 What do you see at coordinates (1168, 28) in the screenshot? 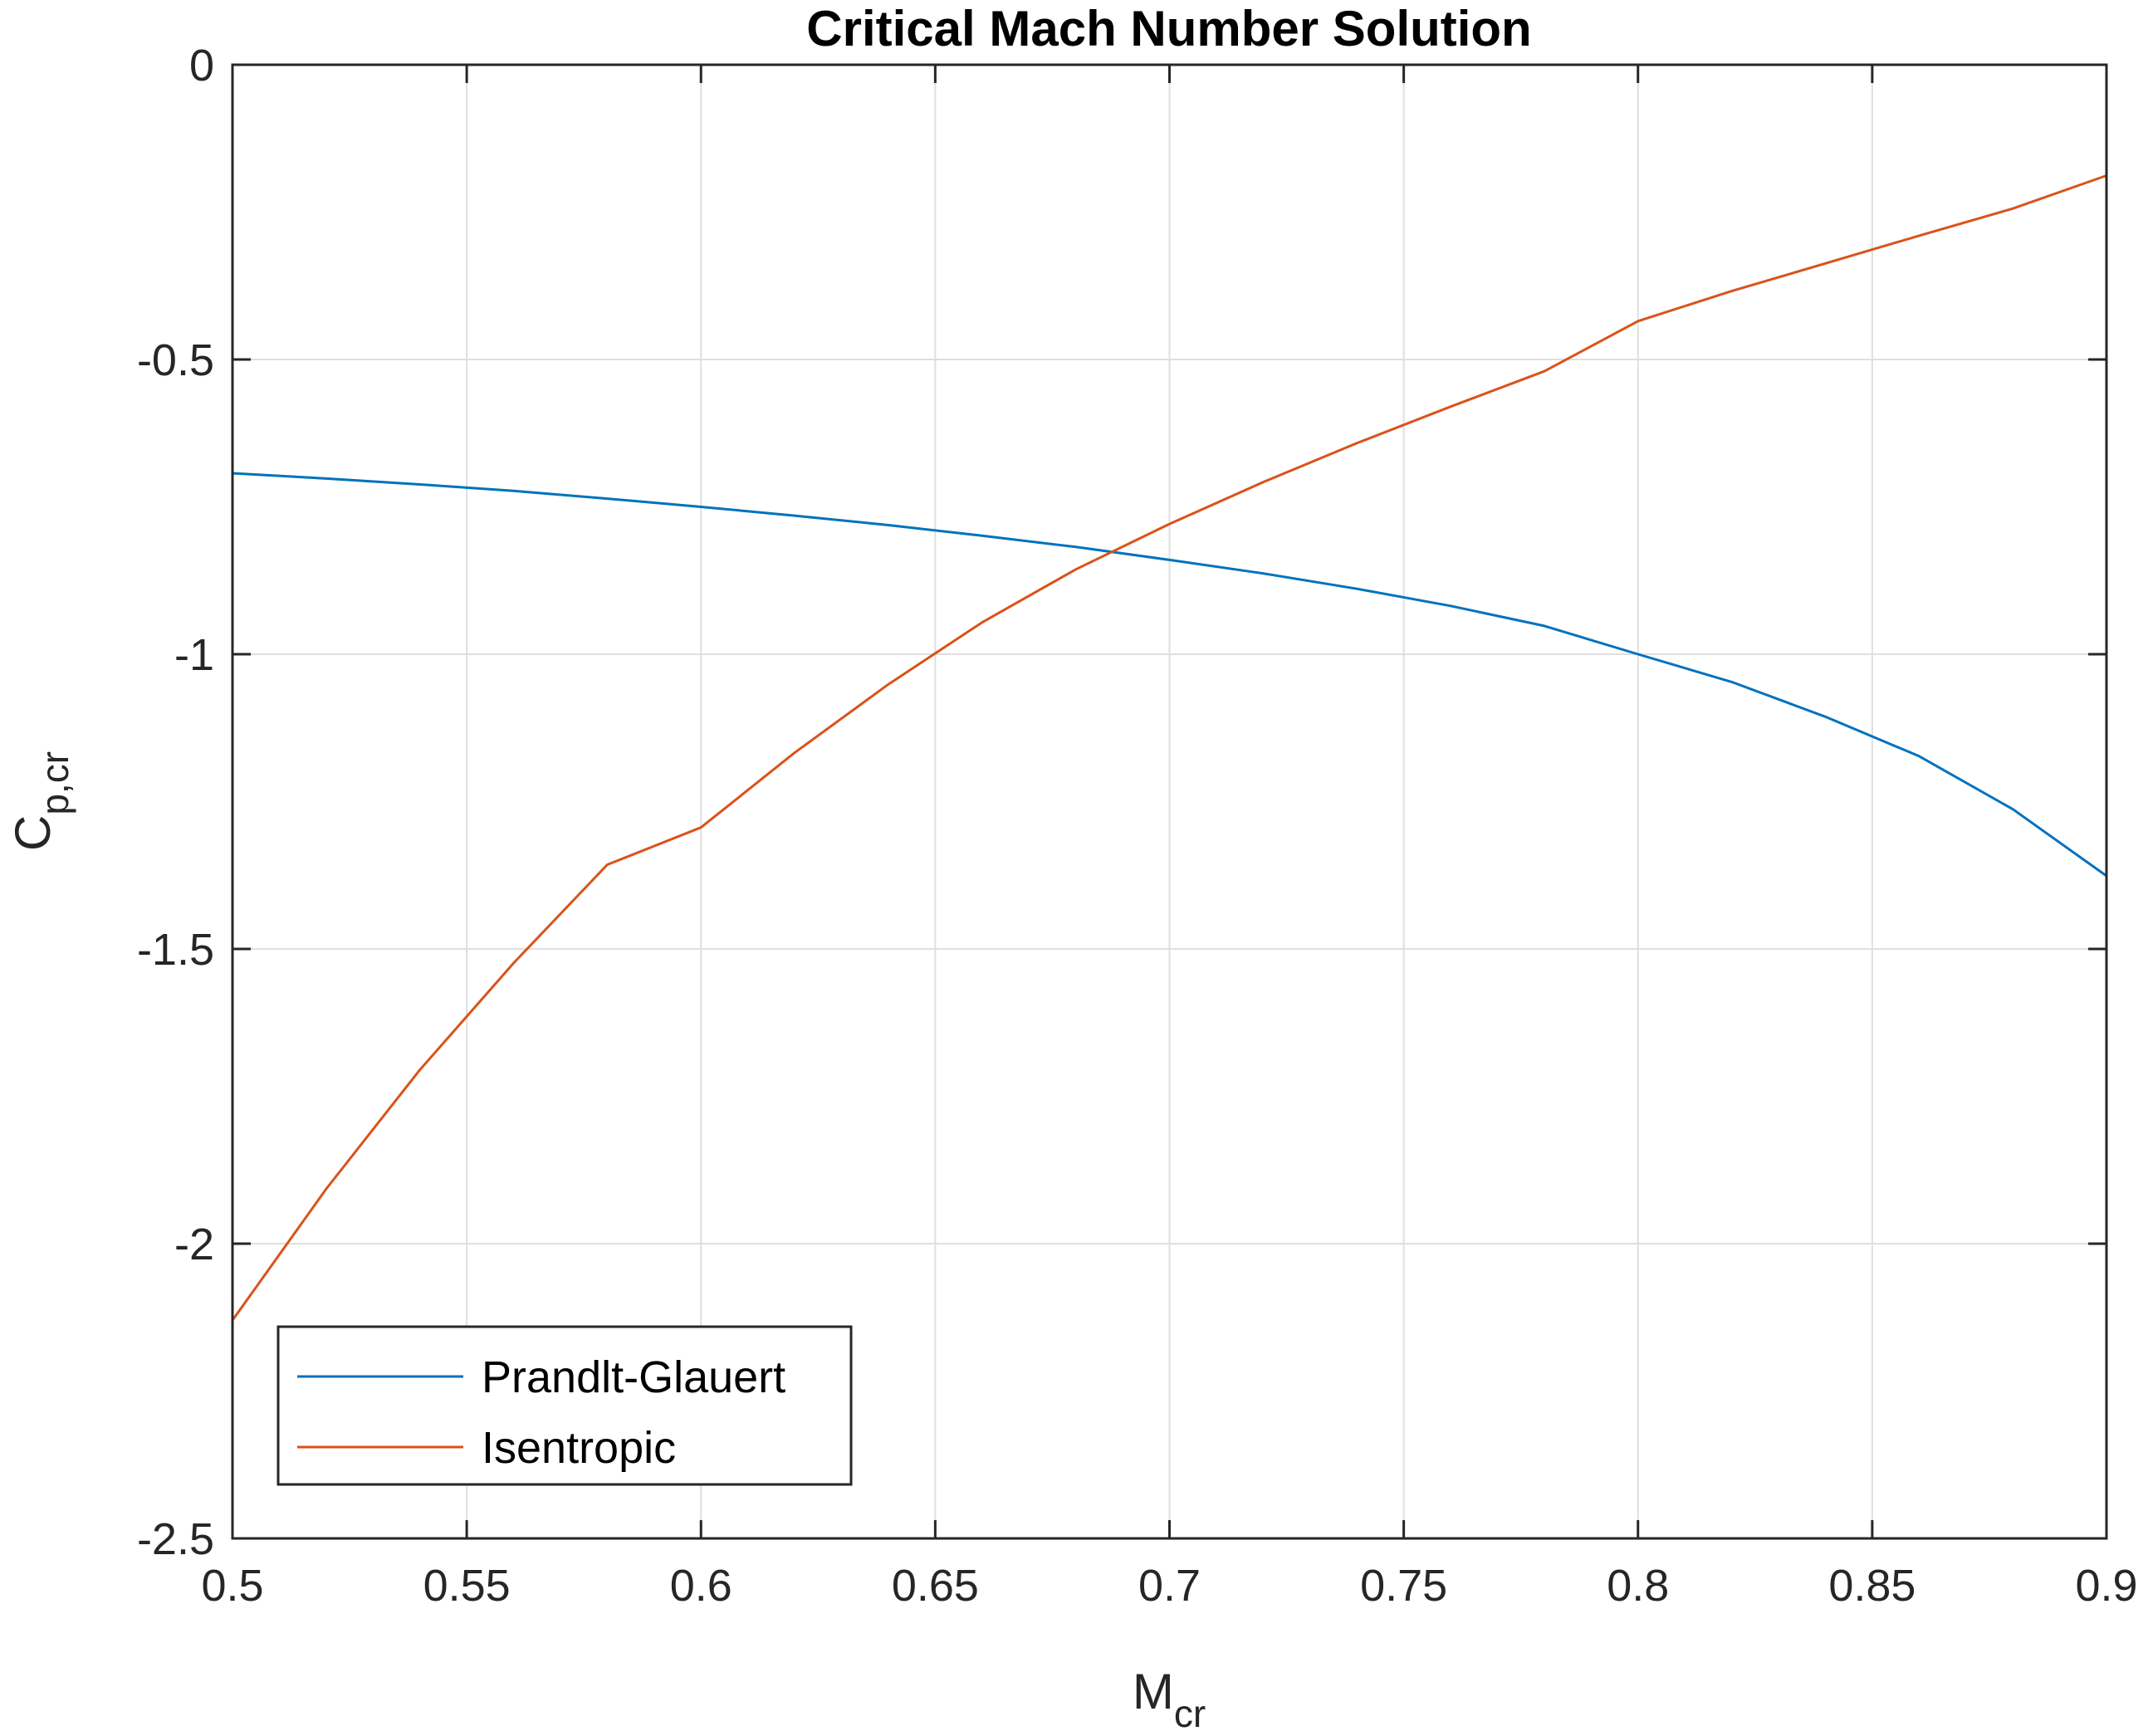
I see `chart-title: Critical Mach Number Solution` at bounding box center [1168, 28].